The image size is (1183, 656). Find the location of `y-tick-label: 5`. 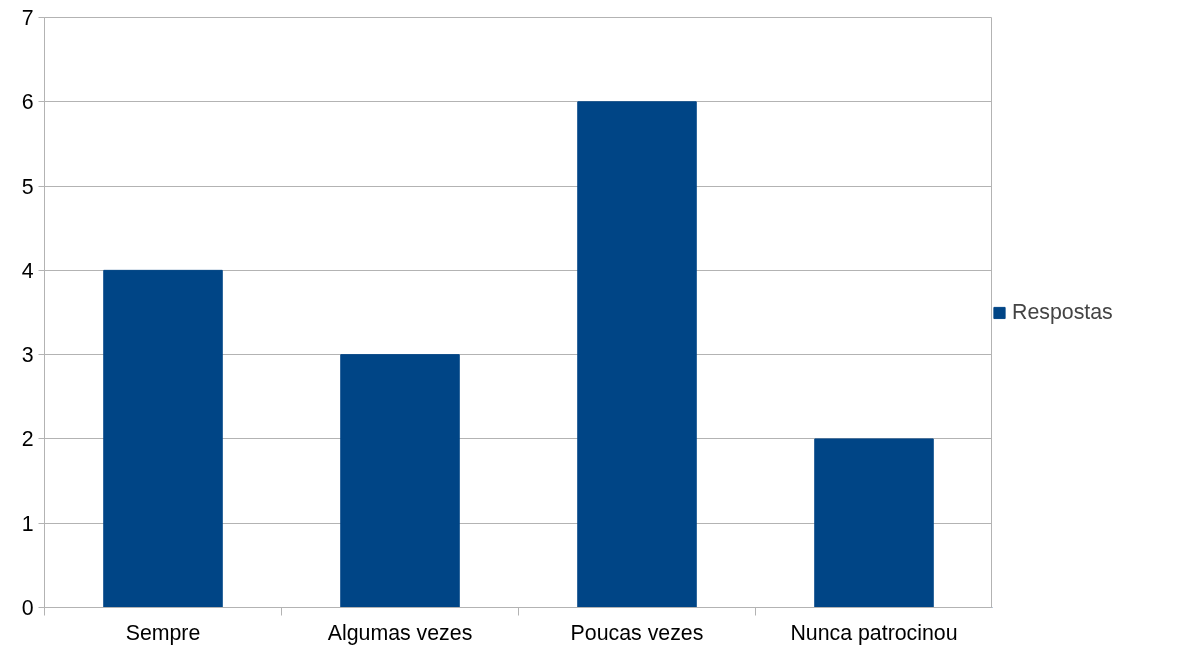

y-tick-label: 5 is located at coordinates (27, 186).